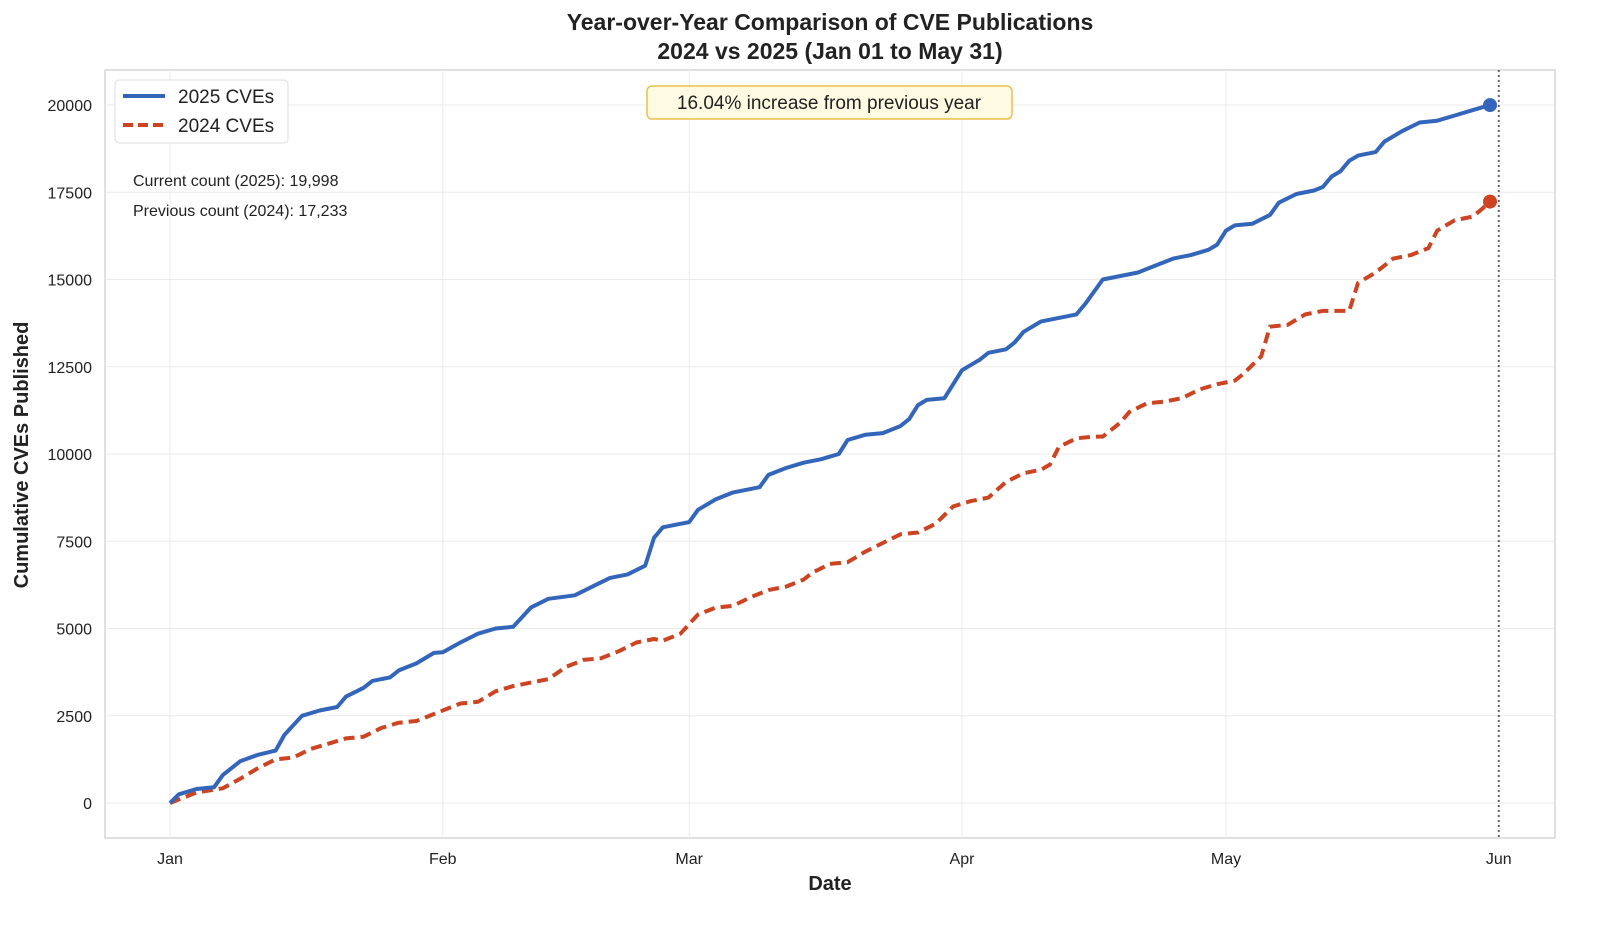  What do you see at coordinates (1490, 105) in the screenshot?
I see `end-marker-2025` at bounding box center [1490, 105].